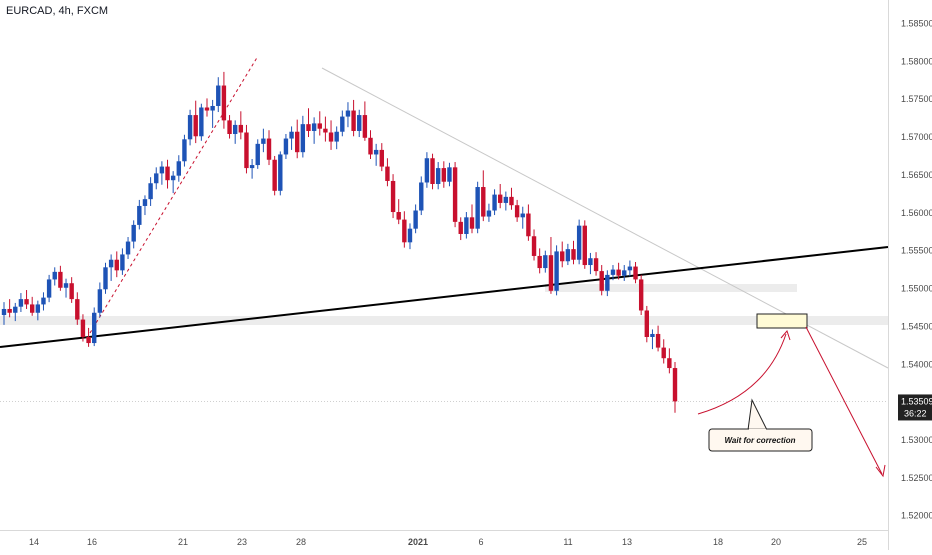  I want to click on y-tick-label: 1.56500, so click(916, 175).